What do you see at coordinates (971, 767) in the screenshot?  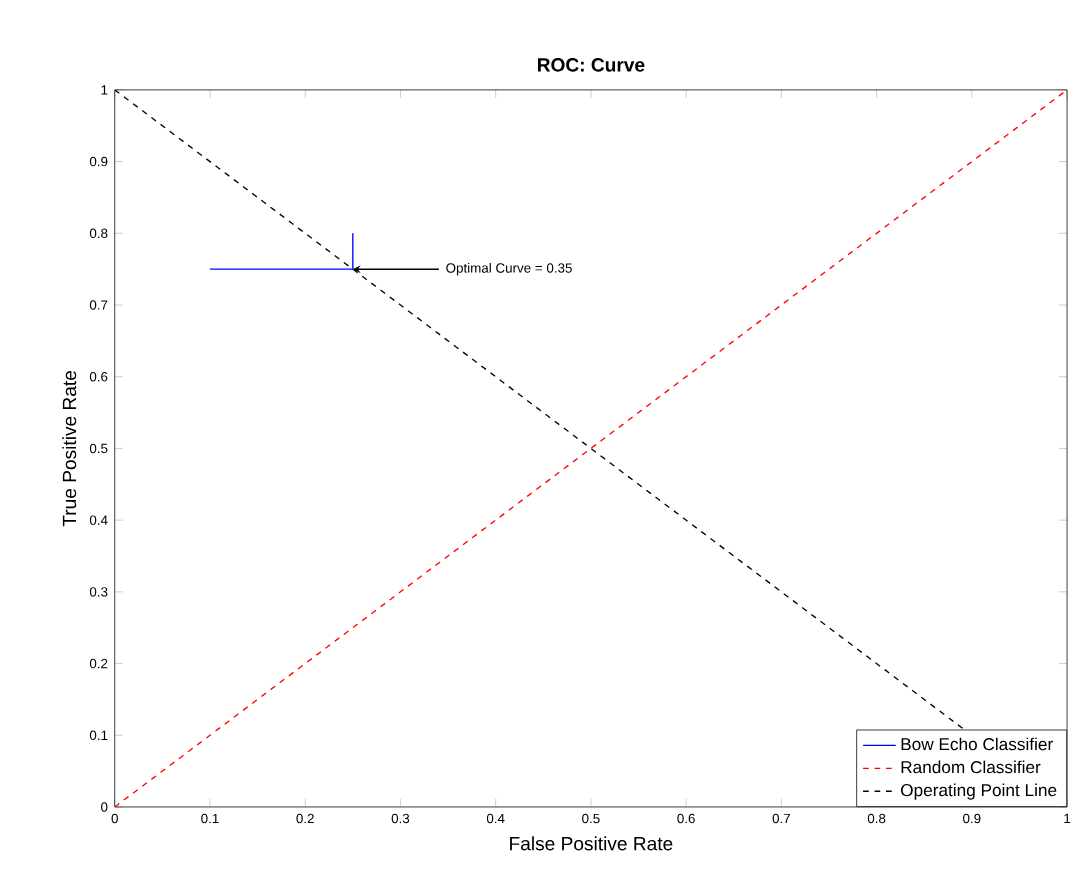 I see `legend-label: Random Classifier` at bounding box center [971, 767].